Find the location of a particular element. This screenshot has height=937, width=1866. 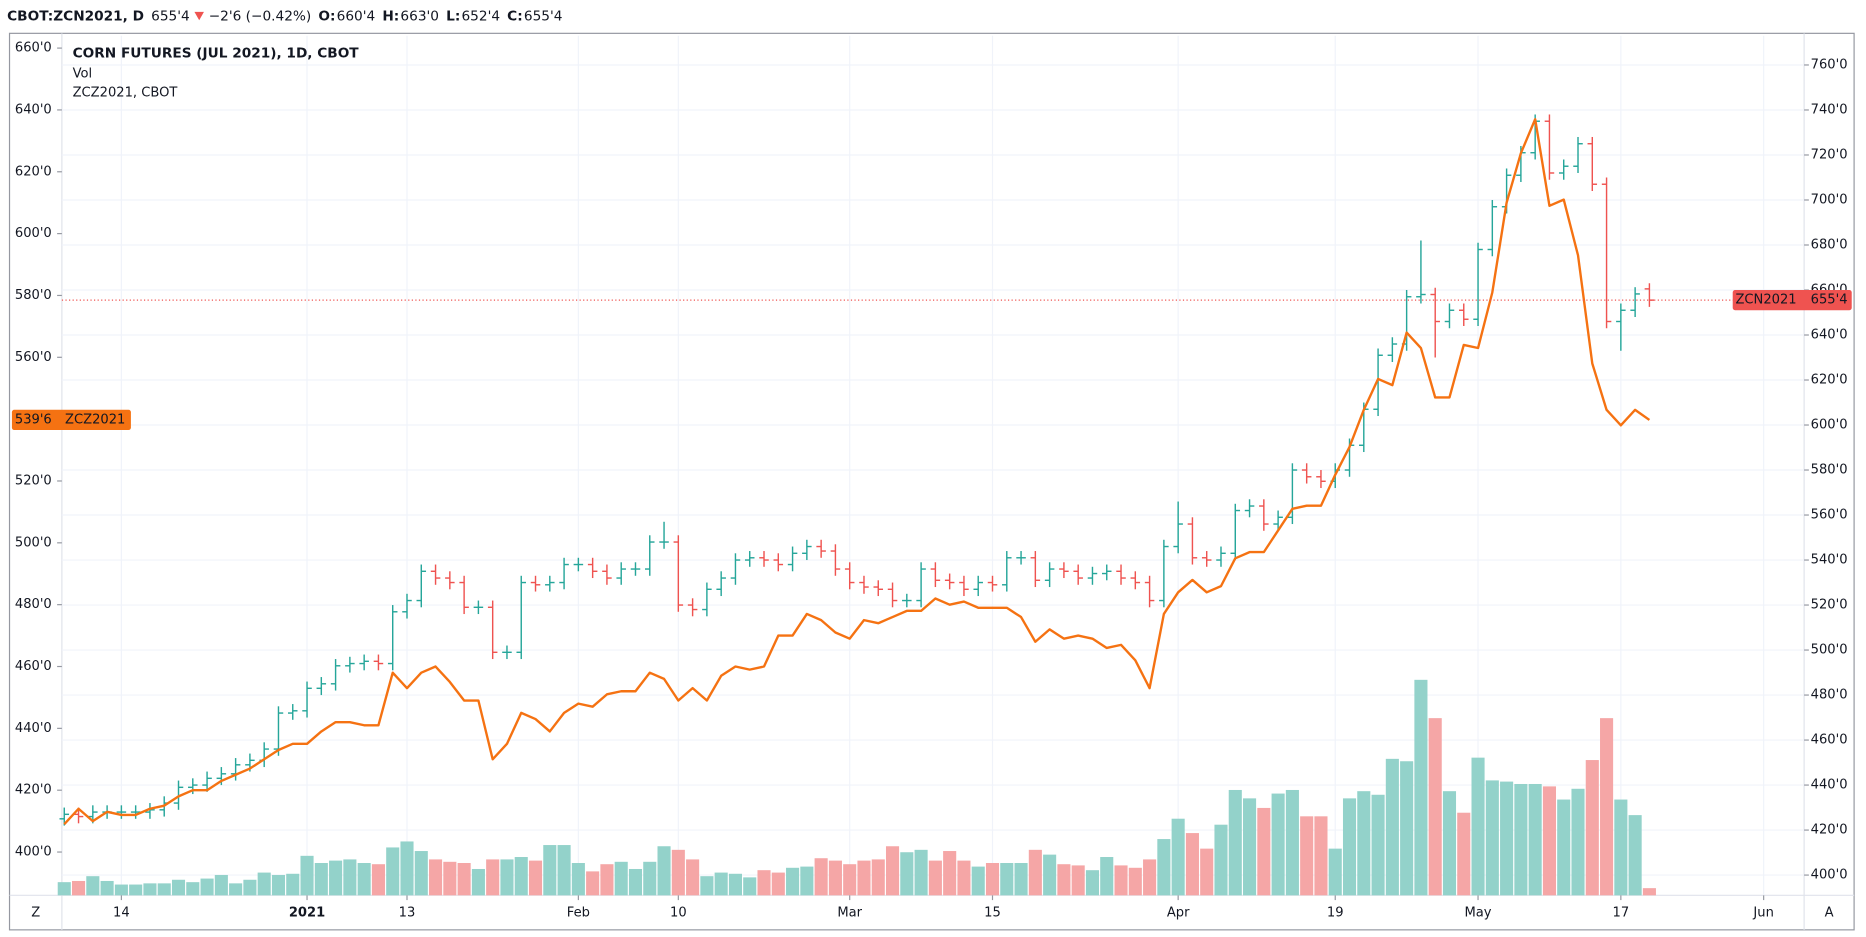

timezone-button: Z is located at coordinates (35, 913).